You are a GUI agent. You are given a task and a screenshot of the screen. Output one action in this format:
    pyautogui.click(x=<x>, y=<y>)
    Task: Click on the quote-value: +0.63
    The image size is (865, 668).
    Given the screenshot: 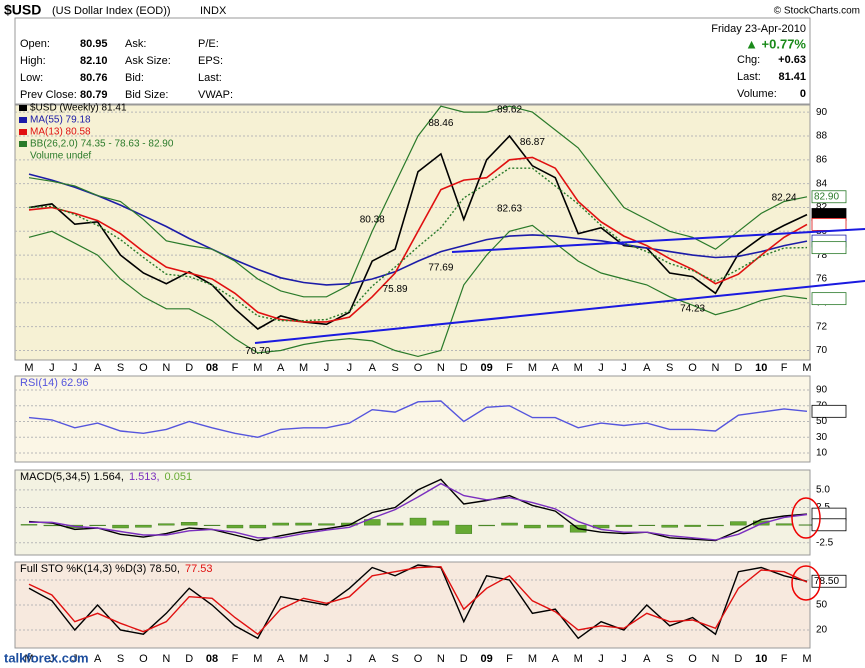 What is the action you would take?
    pyautogui.click(x=792, y=60)
    